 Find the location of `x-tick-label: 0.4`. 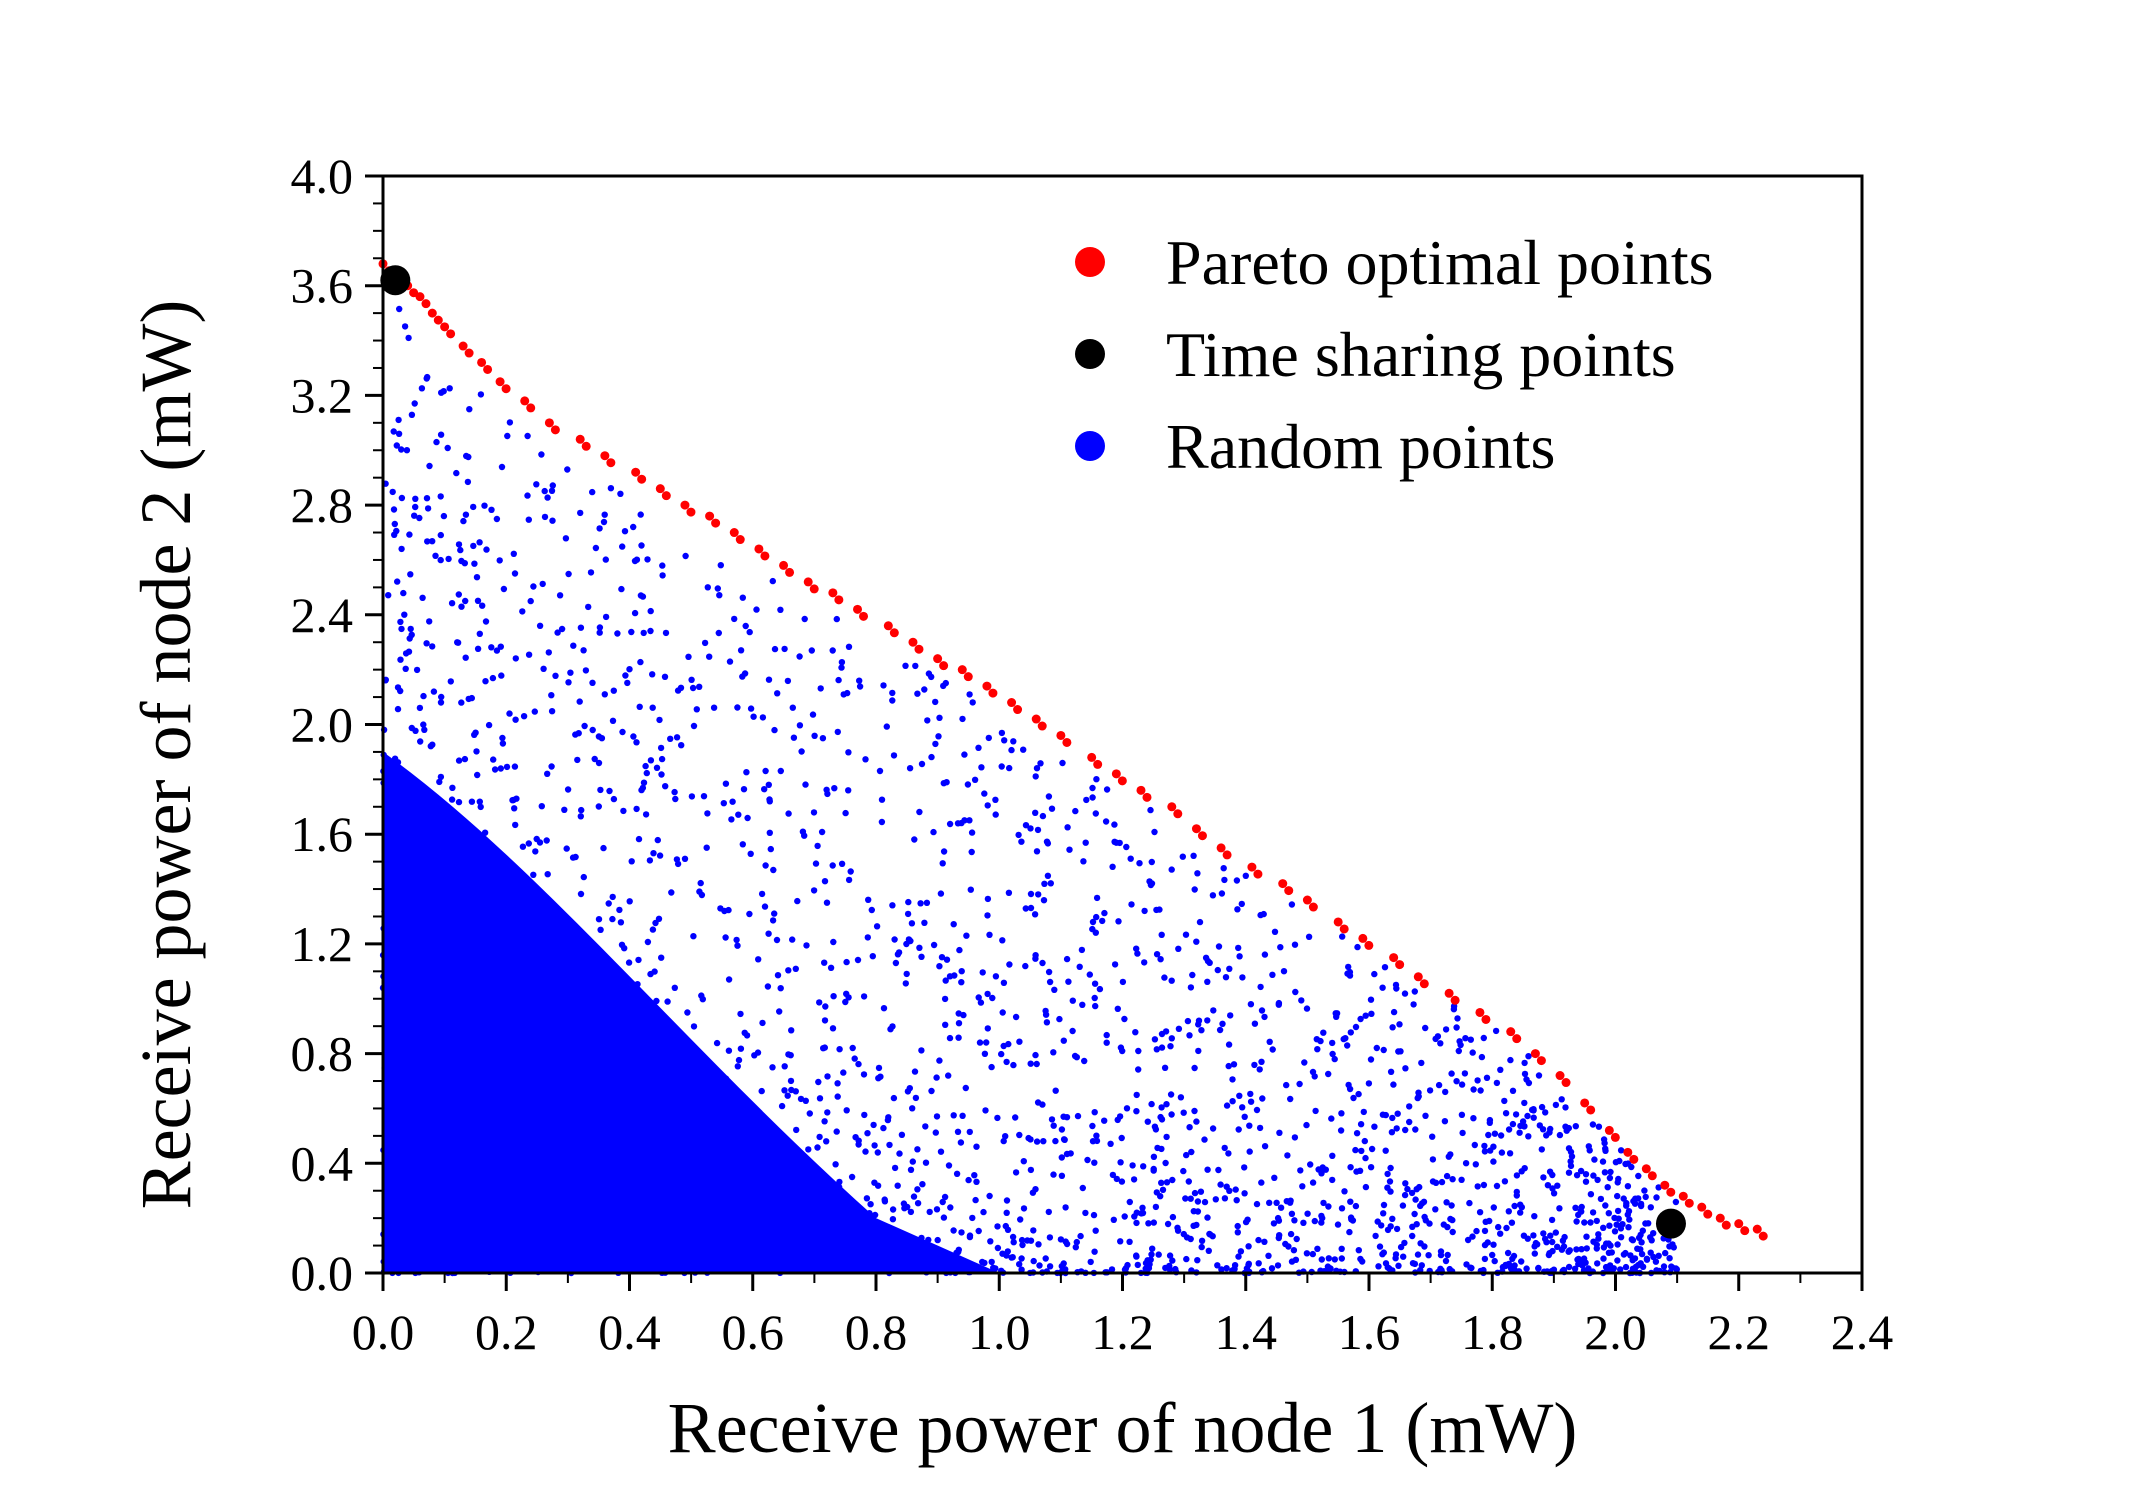

x-tick-label: 0.4 is located at coordinates (629, 1332).